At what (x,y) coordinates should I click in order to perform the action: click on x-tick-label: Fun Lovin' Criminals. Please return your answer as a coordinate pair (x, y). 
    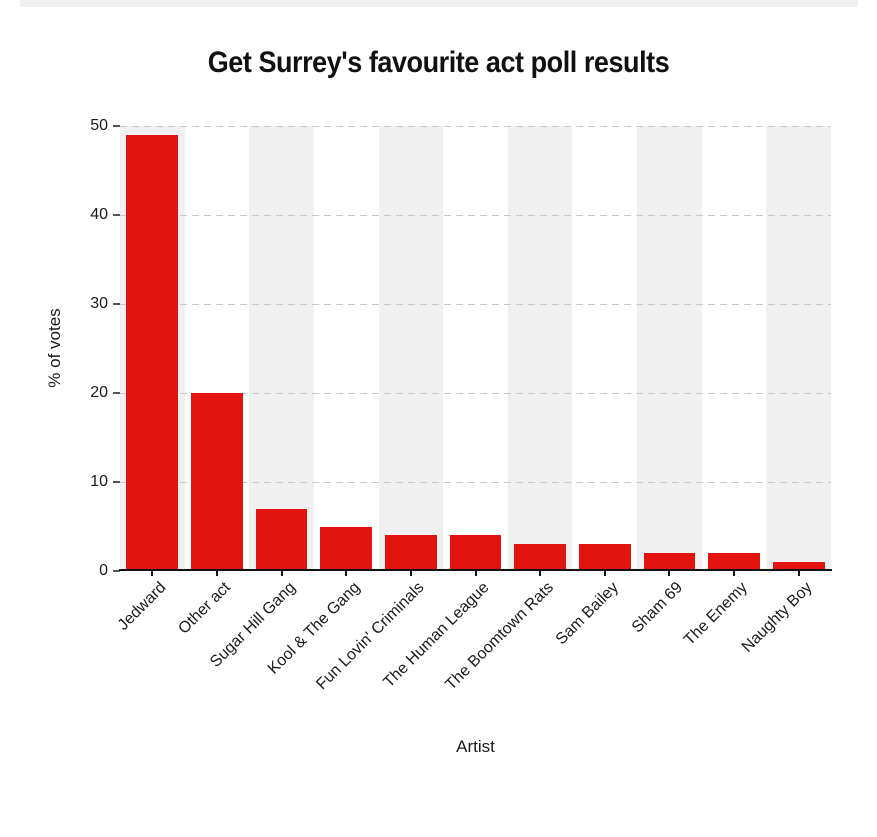
    Looking at the image, I should click on (370, 636).